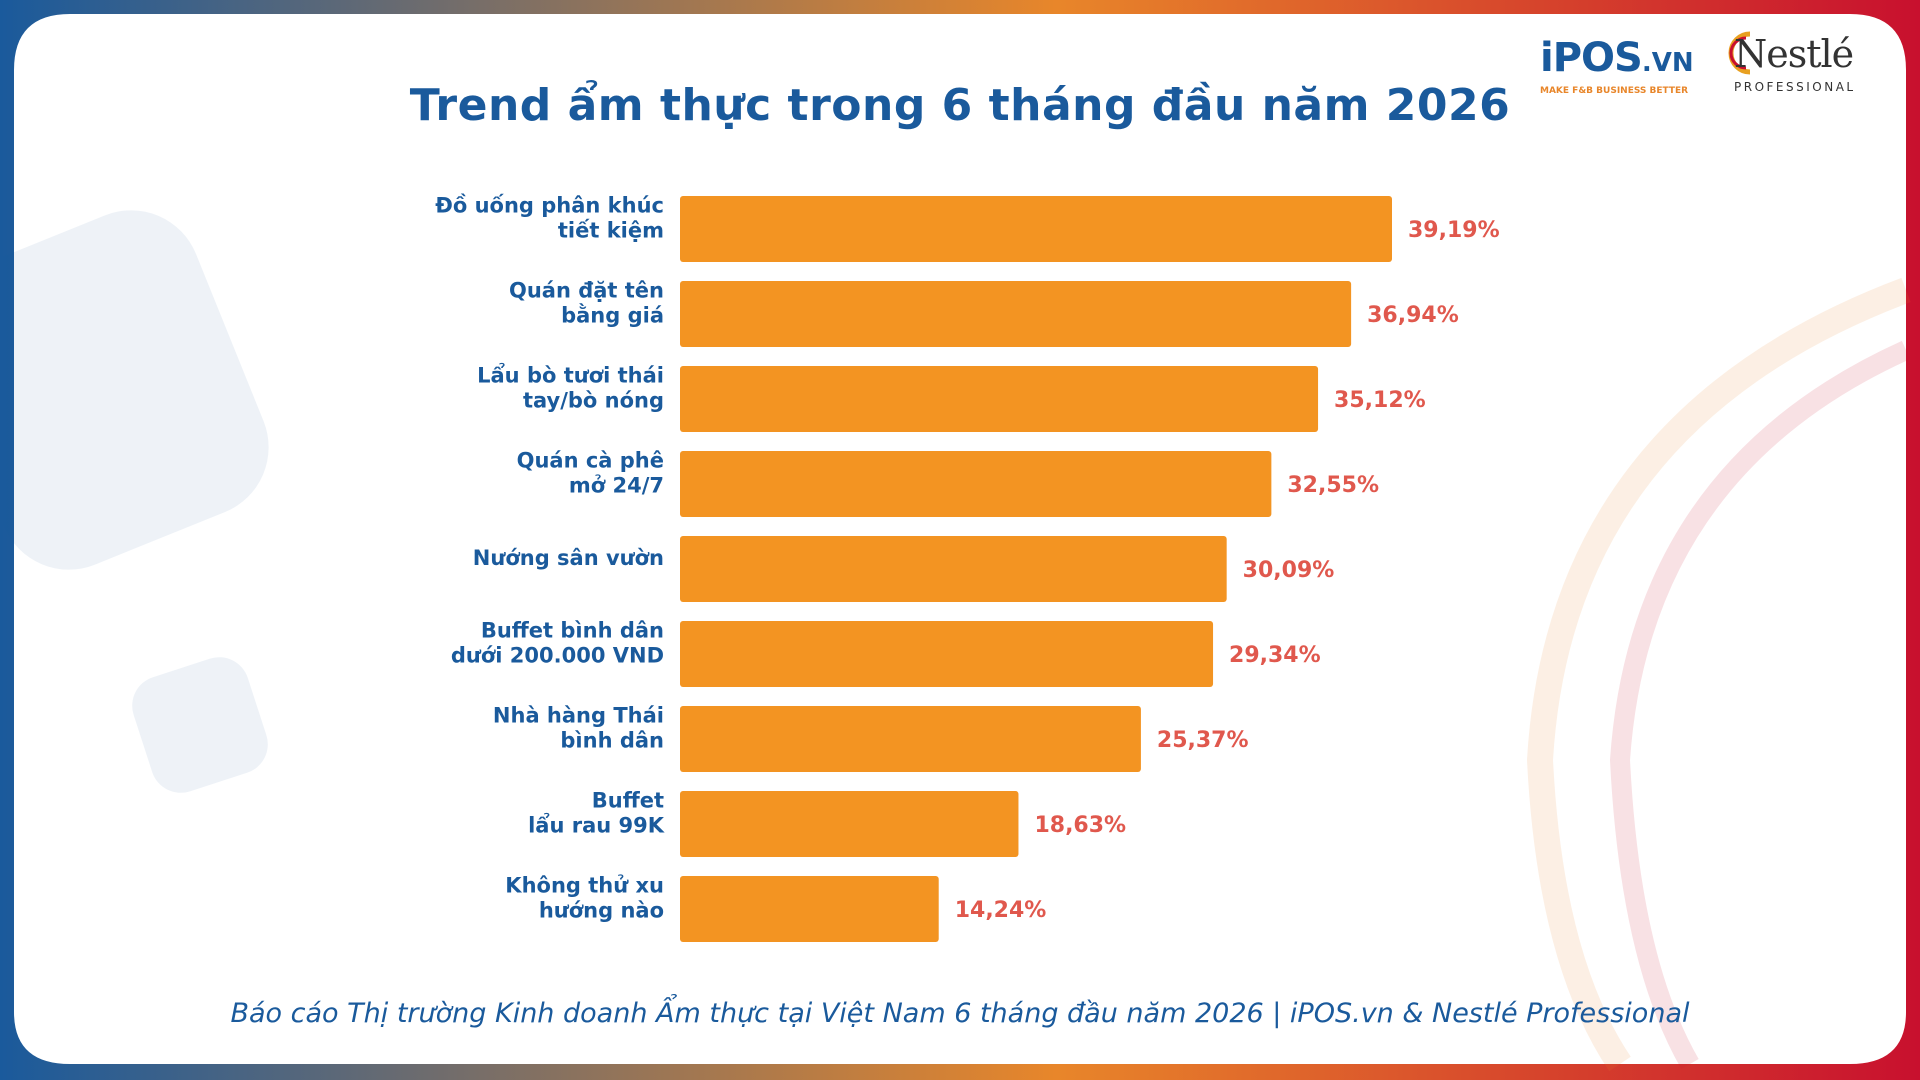 This screenshot has height=1080, width=1920. I want to click on chart-title: Trend ẩm thực trong 6 tháng đầu năm 2026, so click(960, 105).